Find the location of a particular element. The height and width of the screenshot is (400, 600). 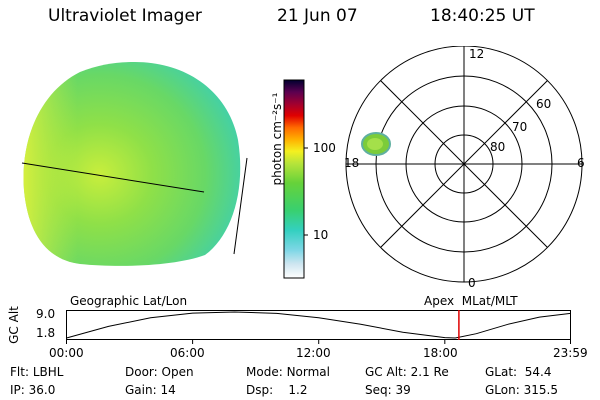

color-scale is located at coordinates (295, 179).